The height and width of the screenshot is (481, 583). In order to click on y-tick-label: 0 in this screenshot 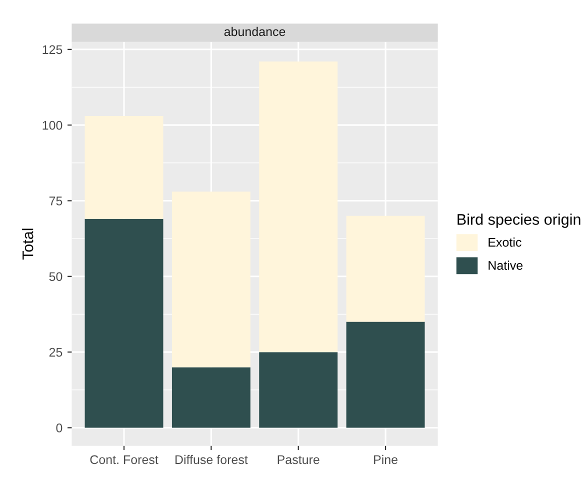, I will do `click(59, 428)`.